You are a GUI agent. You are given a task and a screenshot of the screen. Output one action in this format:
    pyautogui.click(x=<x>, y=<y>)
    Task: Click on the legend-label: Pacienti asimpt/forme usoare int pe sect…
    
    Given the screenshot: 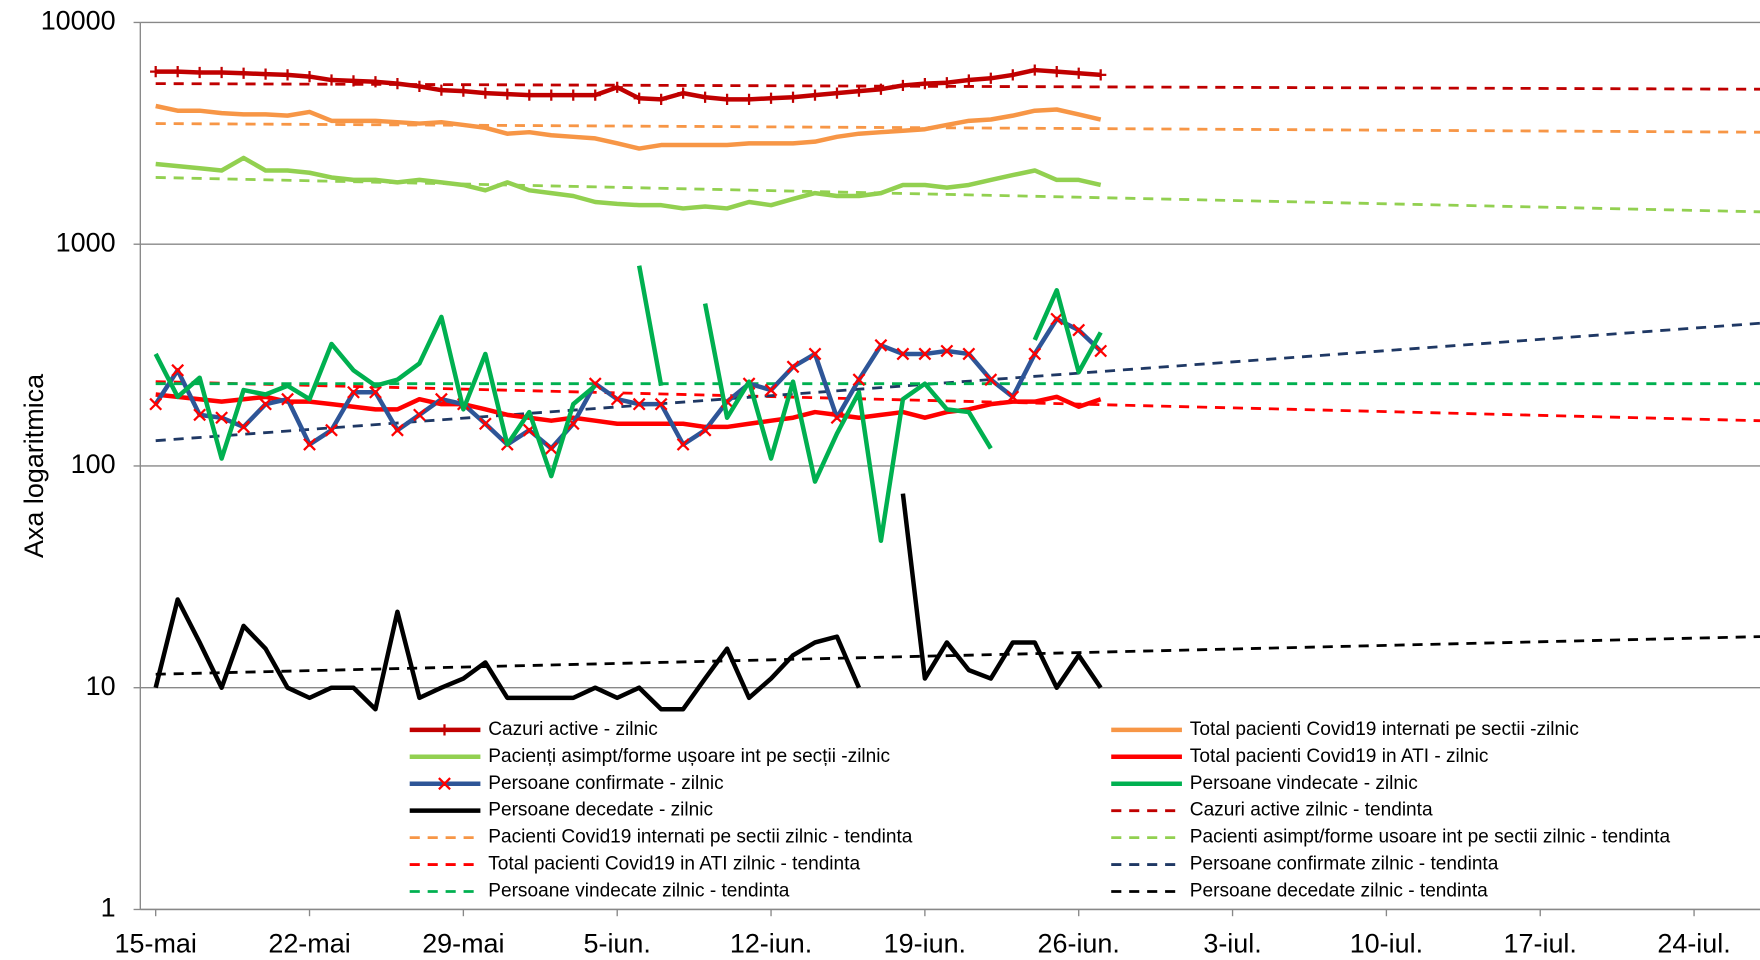 What is the action you would take?
    pyautogui.click(x=1430, y=837)
    